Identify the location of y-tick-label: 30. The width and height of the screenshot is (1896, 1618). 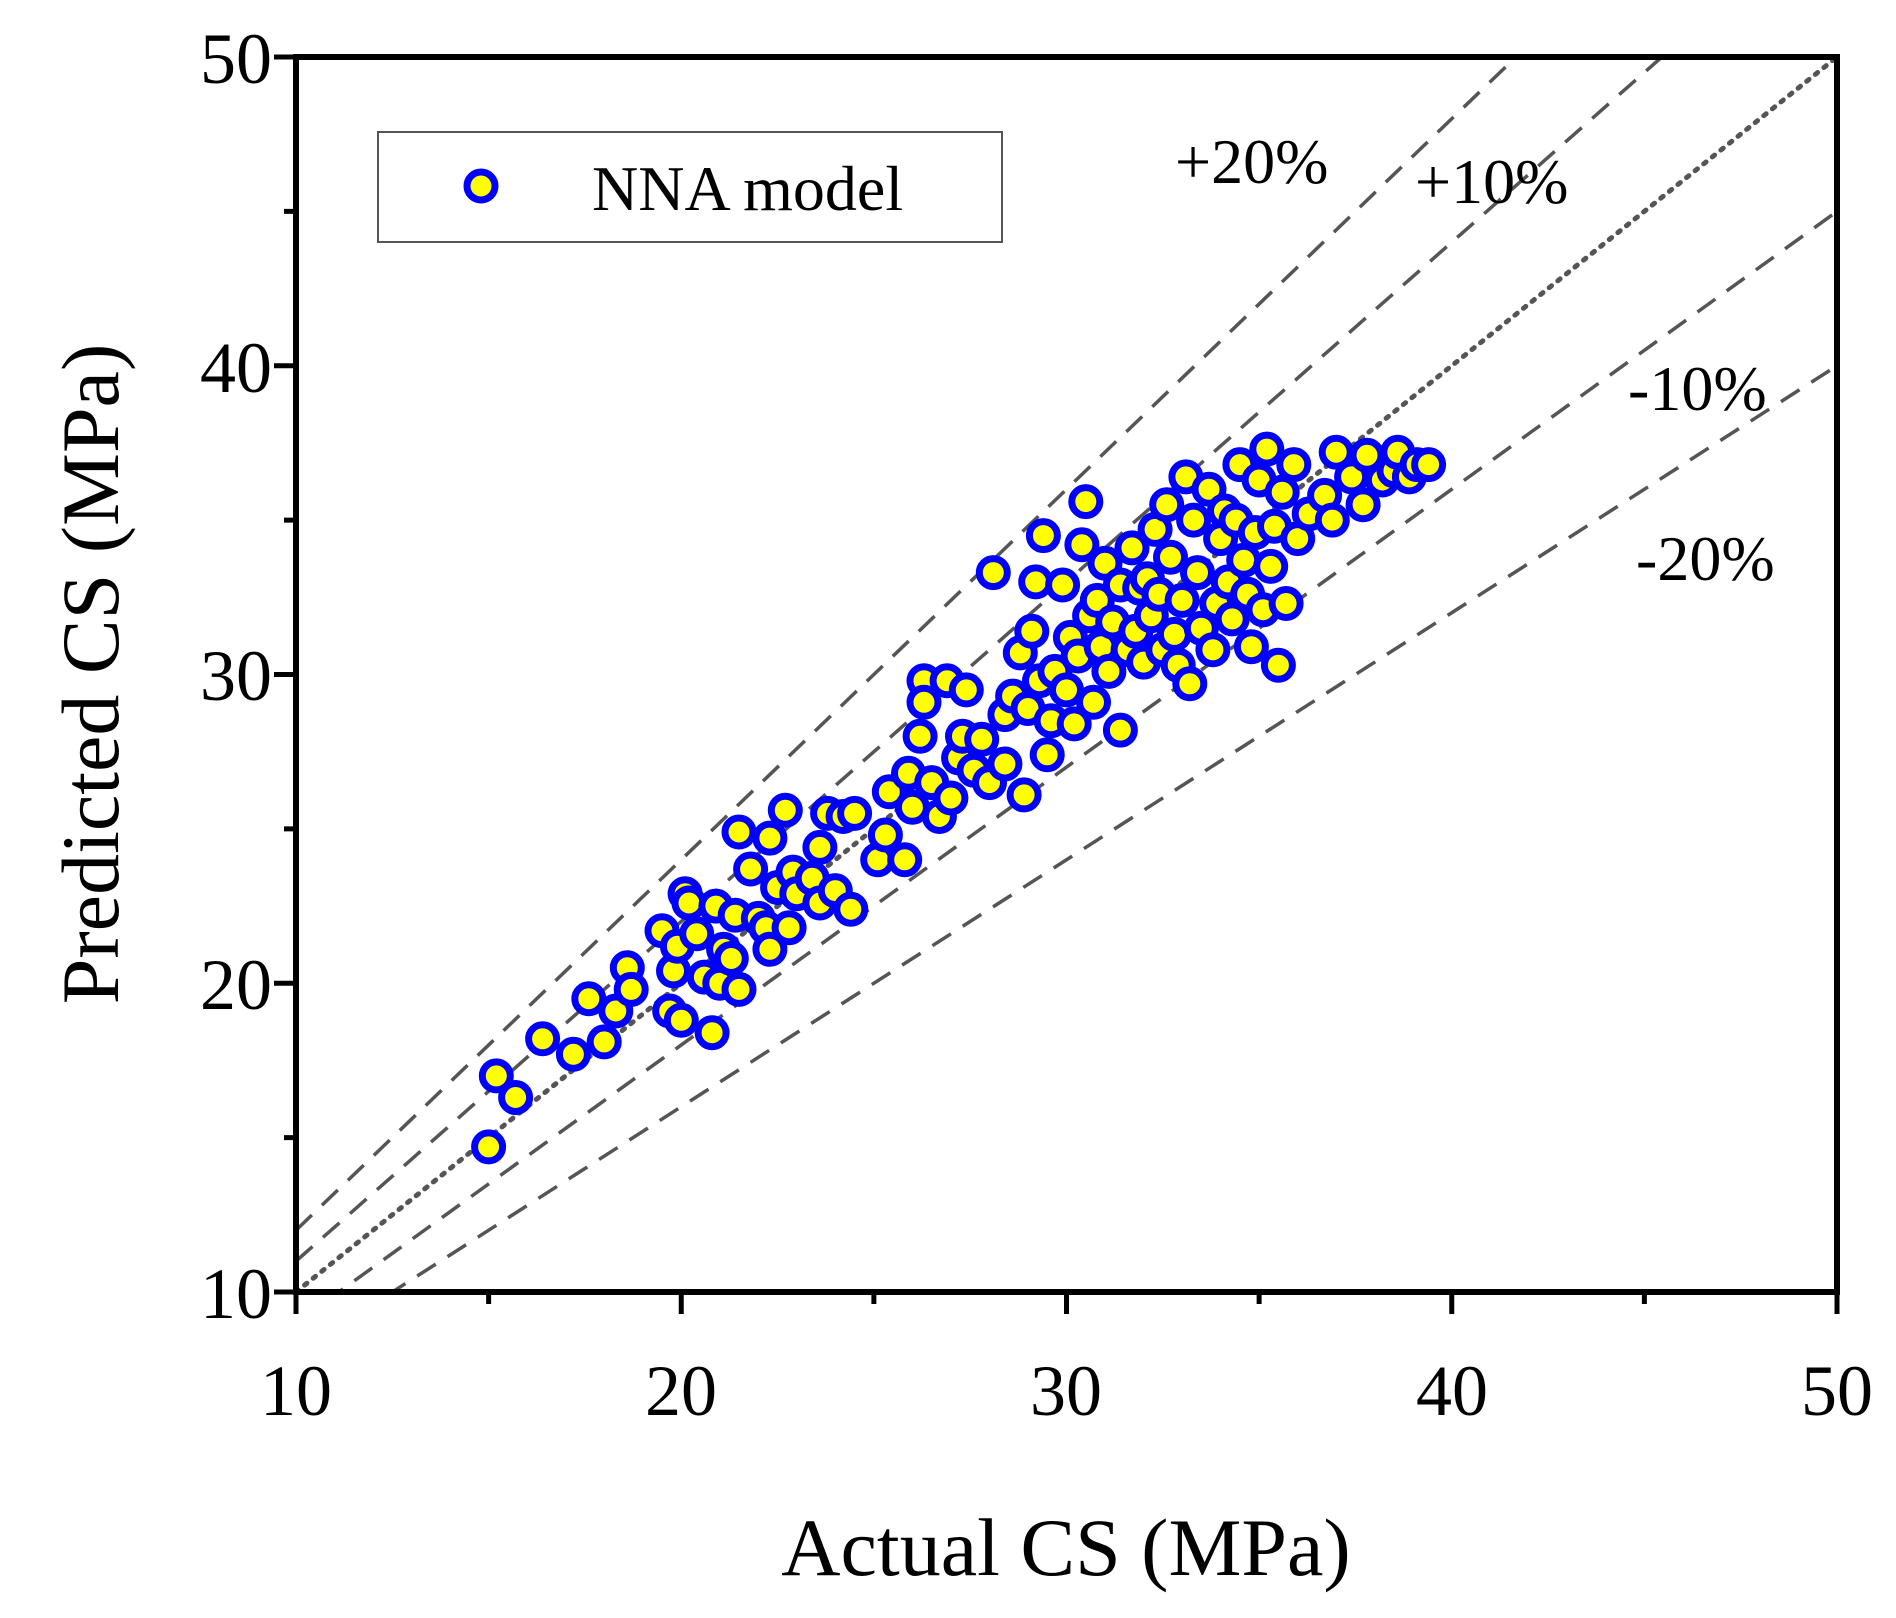
(236, 676).